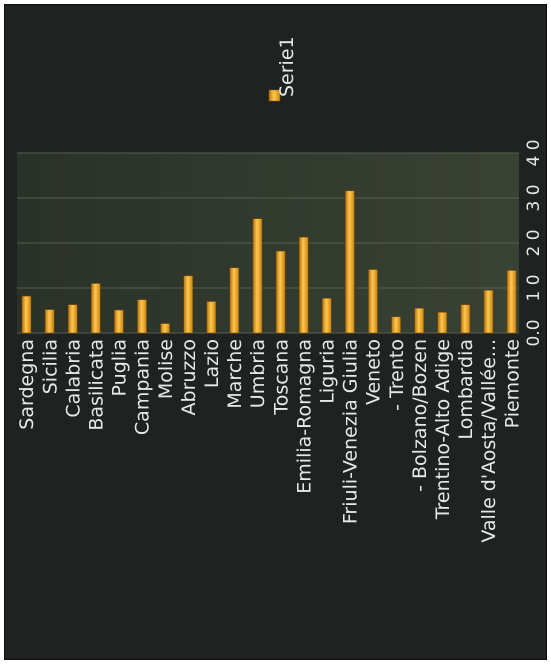  What do you see at coordinates (212, 363) in the screenshot?
I see `category-label: Lazio` at bounding box center [212, 363].